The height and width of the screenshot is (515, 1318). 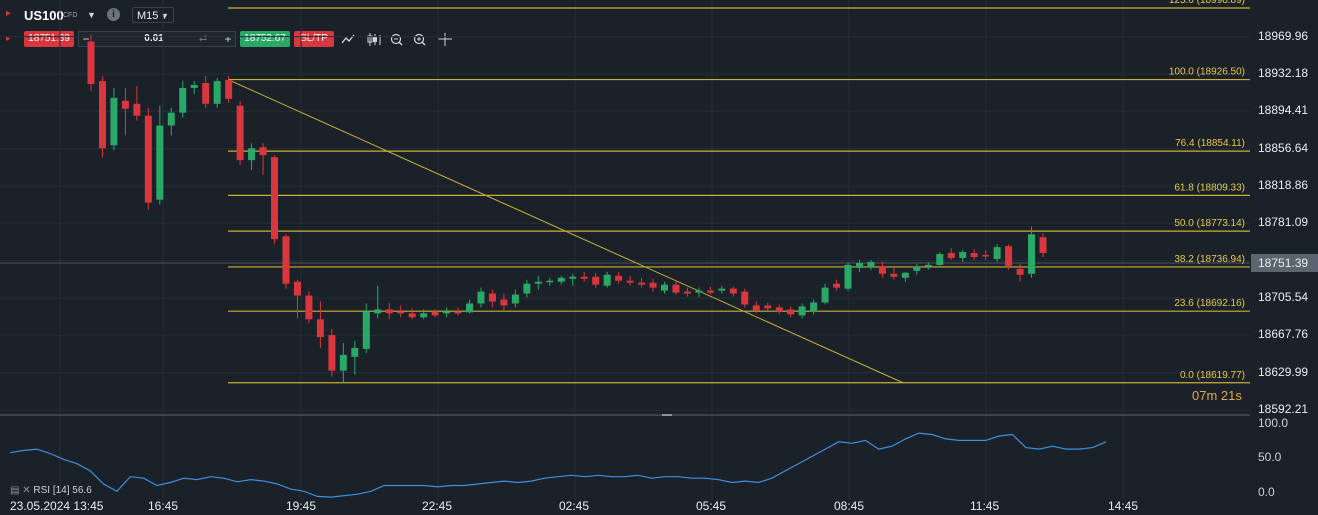 What do you see at coordinates (49, 39) in the screenshot?
I see `sell-button: 18751.39` at bounding box center [49, 39].